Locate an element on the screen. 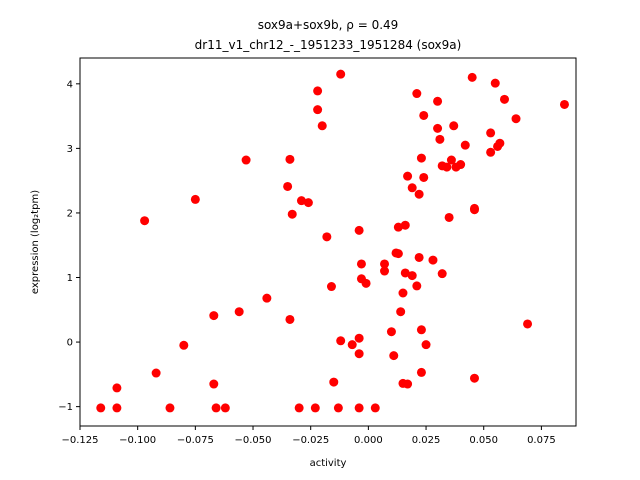  y-axis: −1 0 1 2 3 4 is located at coordinates (69, 246).